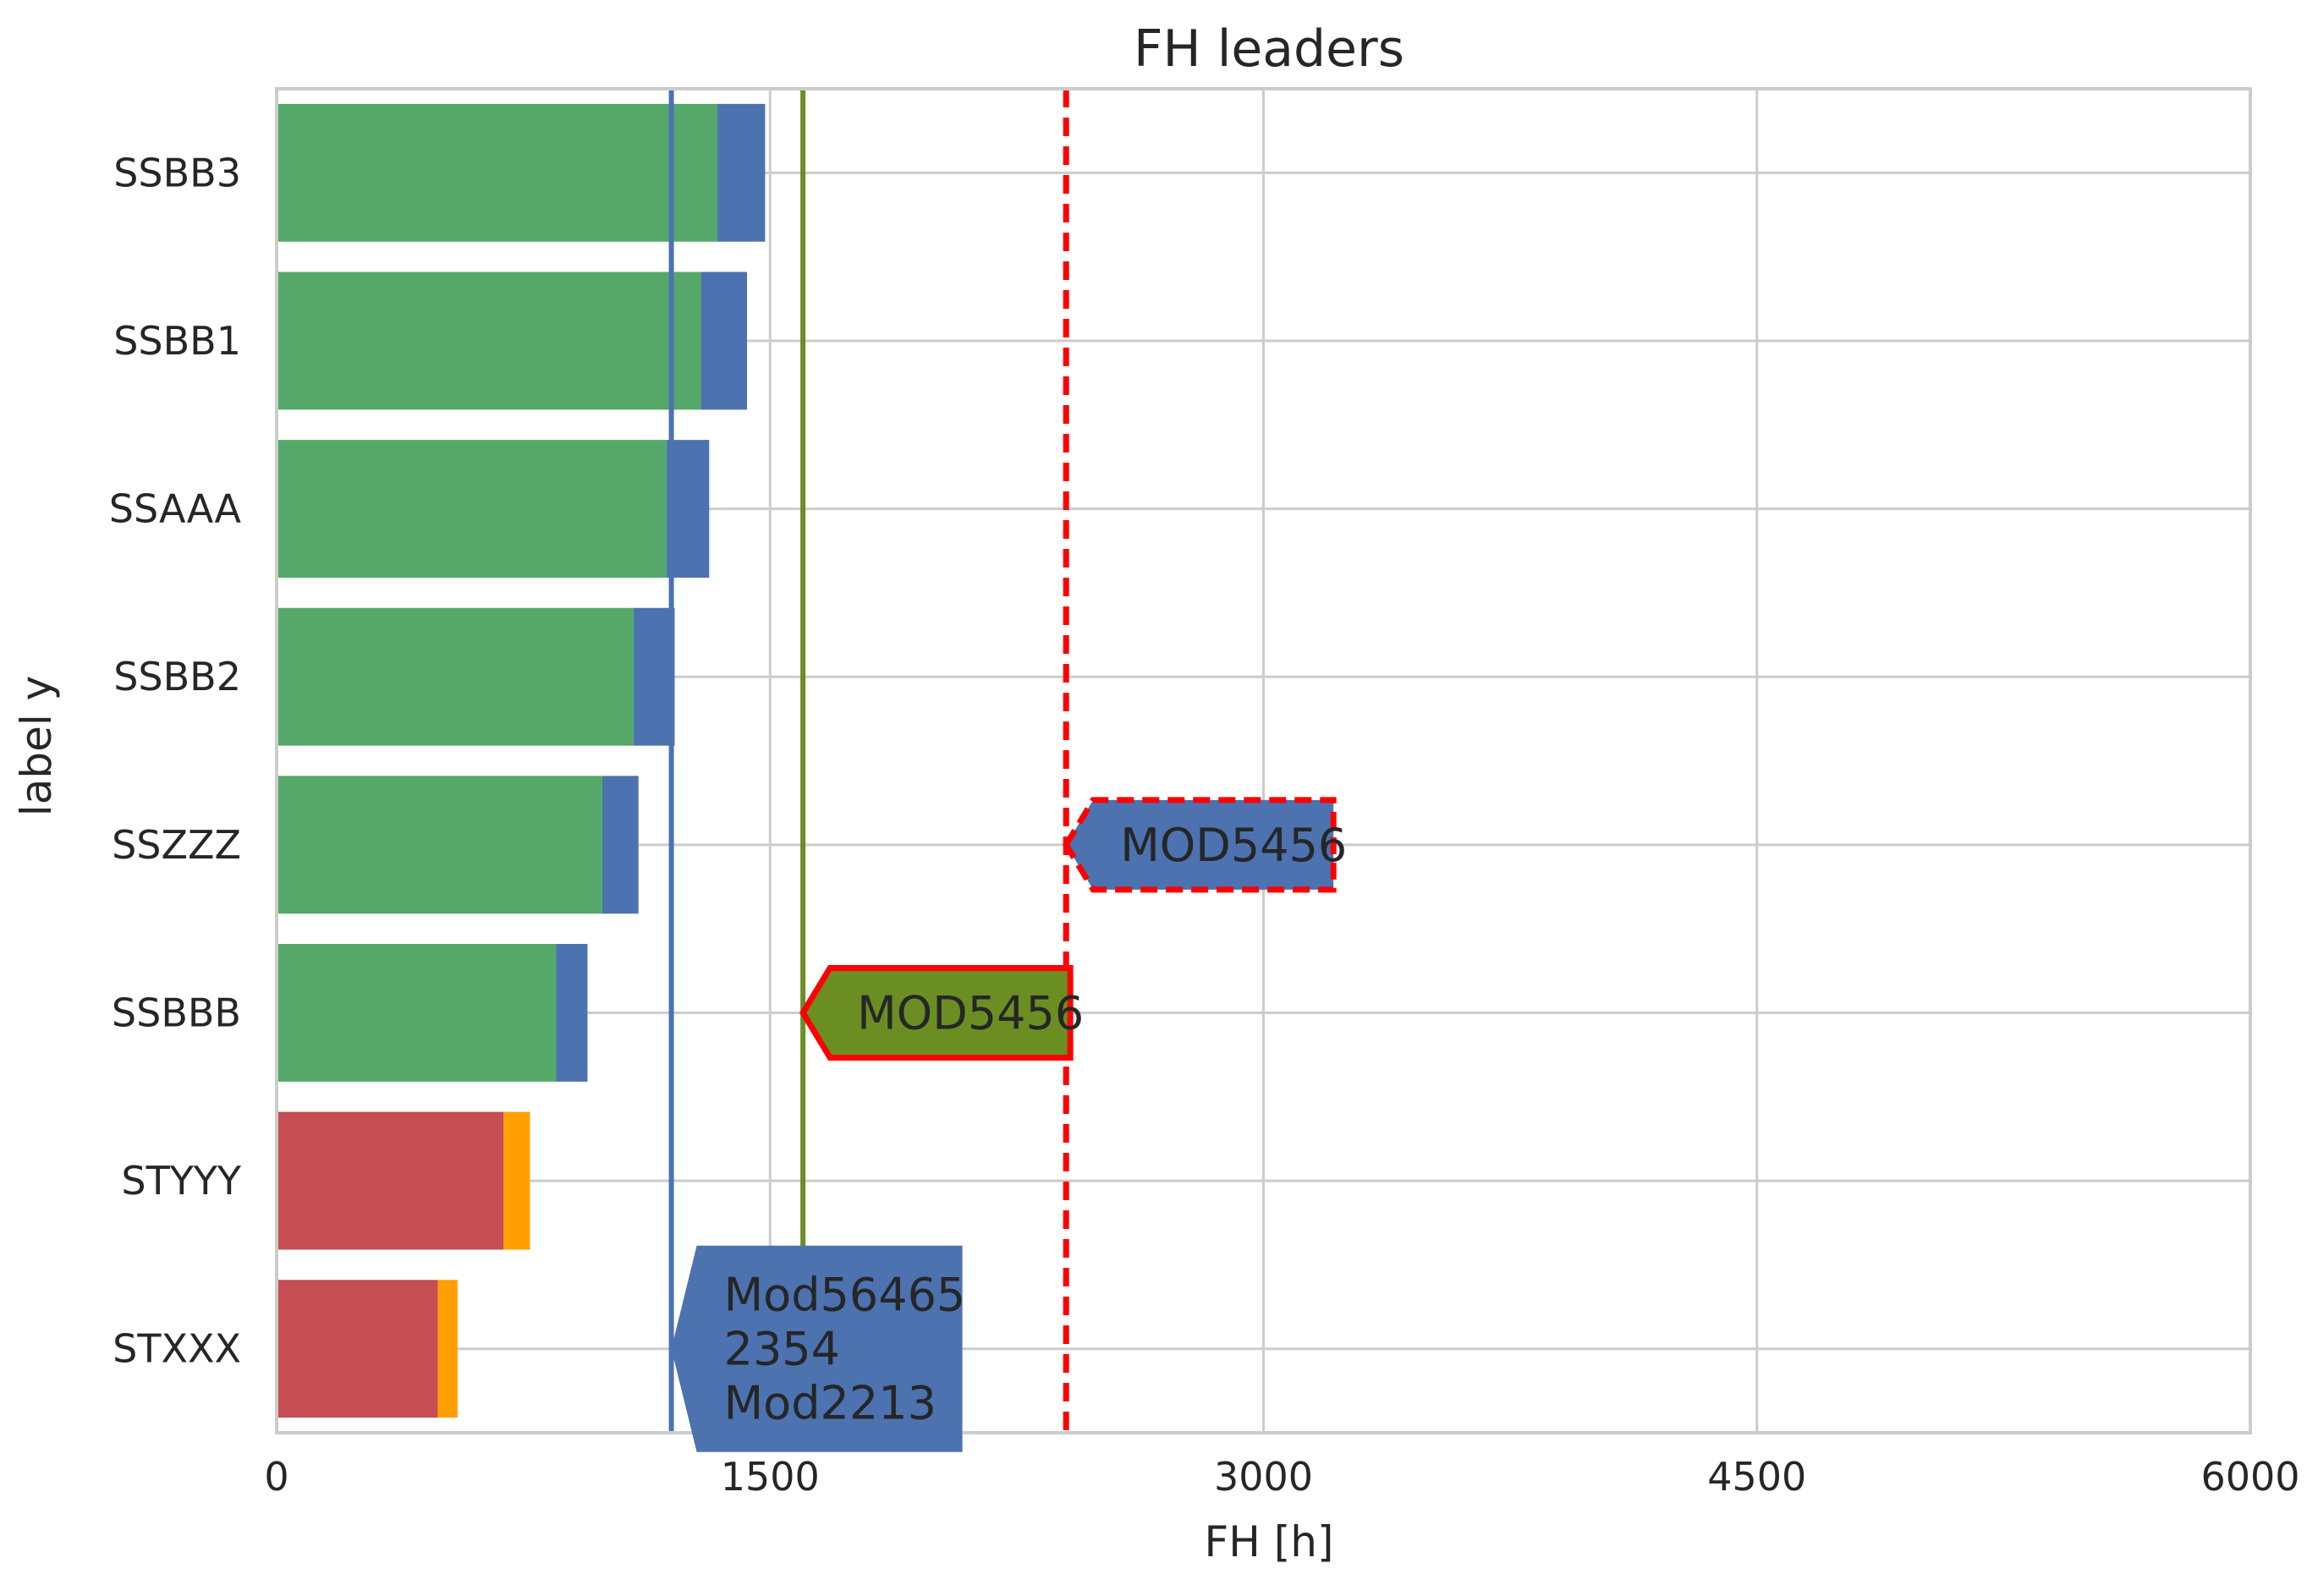 The image size is (2318, 1596). Describe the element at coordinates (830, 1403) in the screenshot. I see `annotation-text: Mod2213` at that location.